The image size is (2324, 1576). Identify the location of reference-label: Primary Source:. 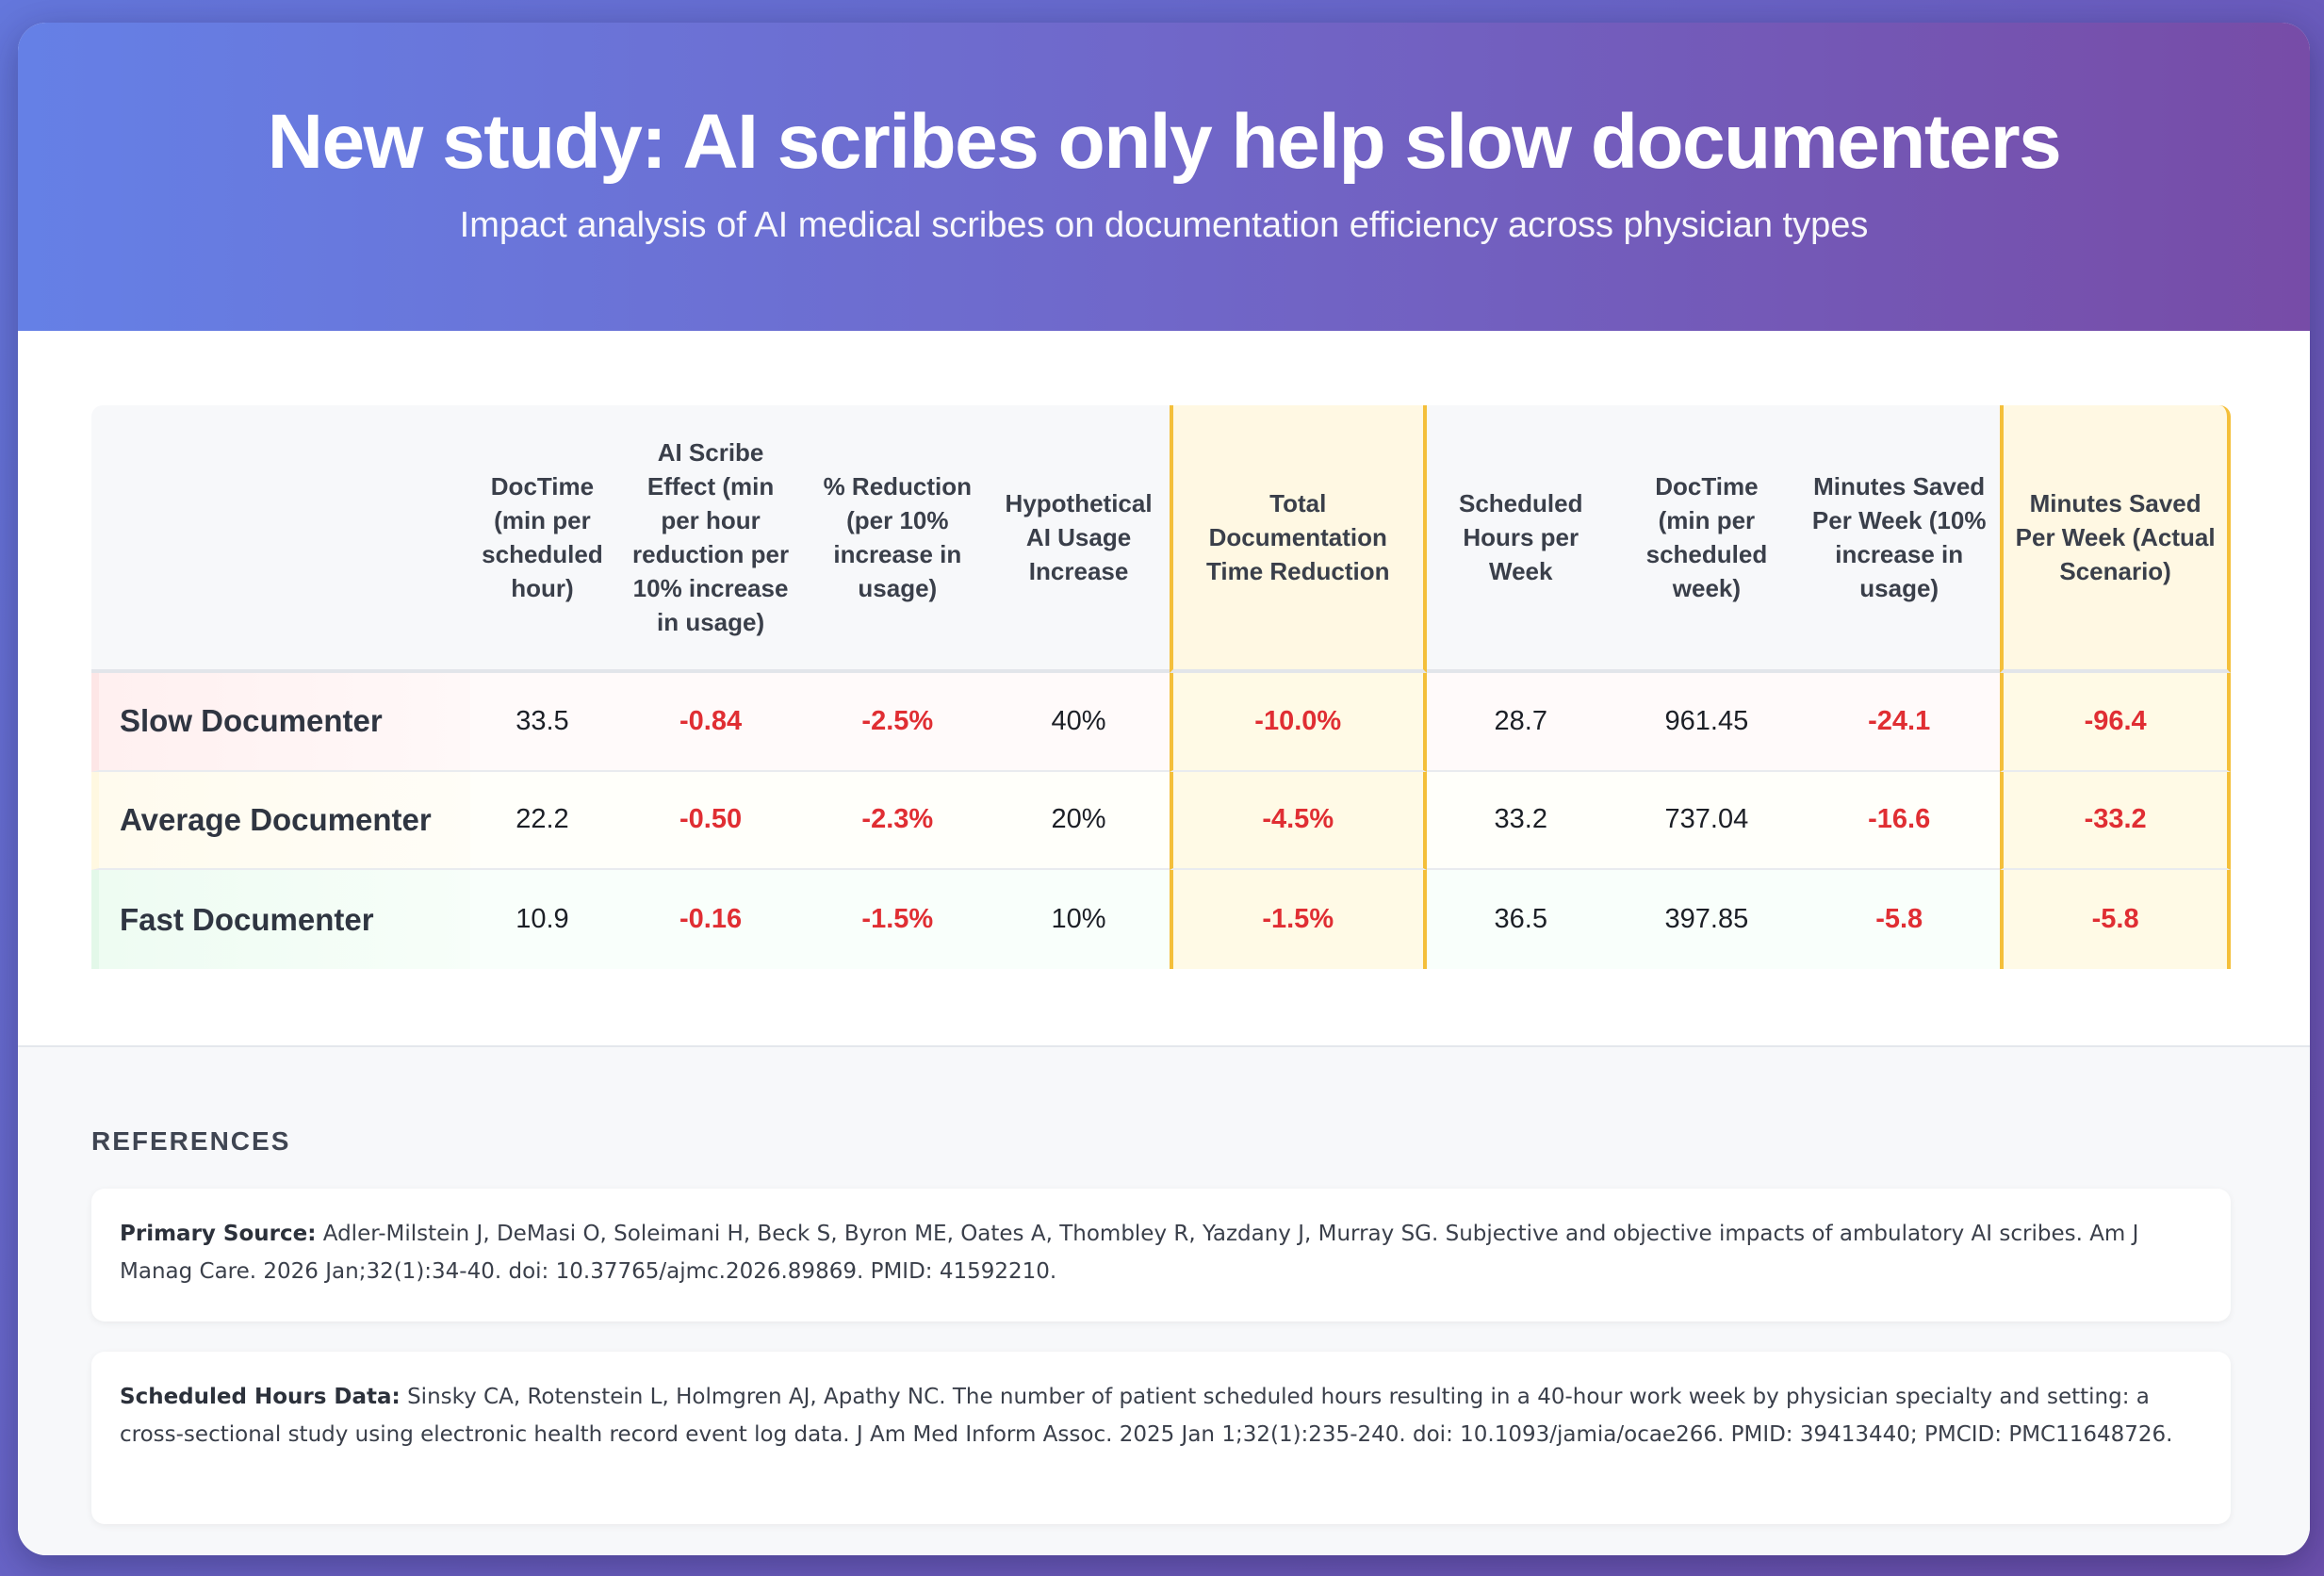
(218, 1234).